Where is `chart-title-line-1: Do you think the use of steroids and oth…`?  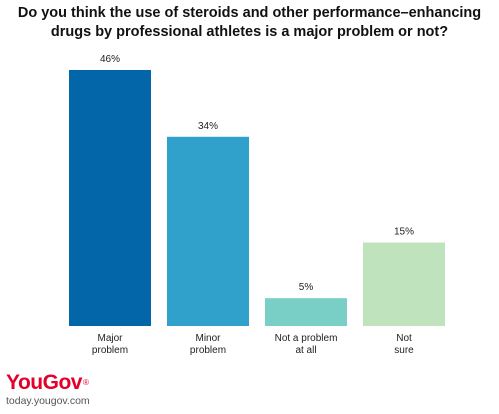 chart-title-line-1: Do you think the use of steroids and oth… is located at coordinates (249, 13).